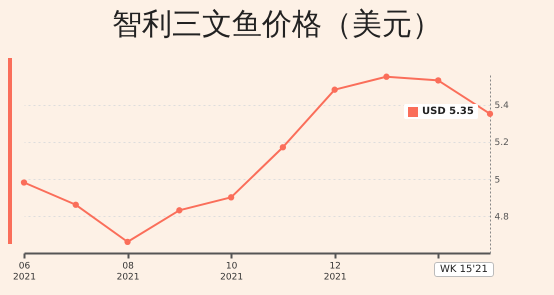  Describe the element at coordinates (335, 272) in the screenshot. I see `x-tick-label: 12 2021` at that location.